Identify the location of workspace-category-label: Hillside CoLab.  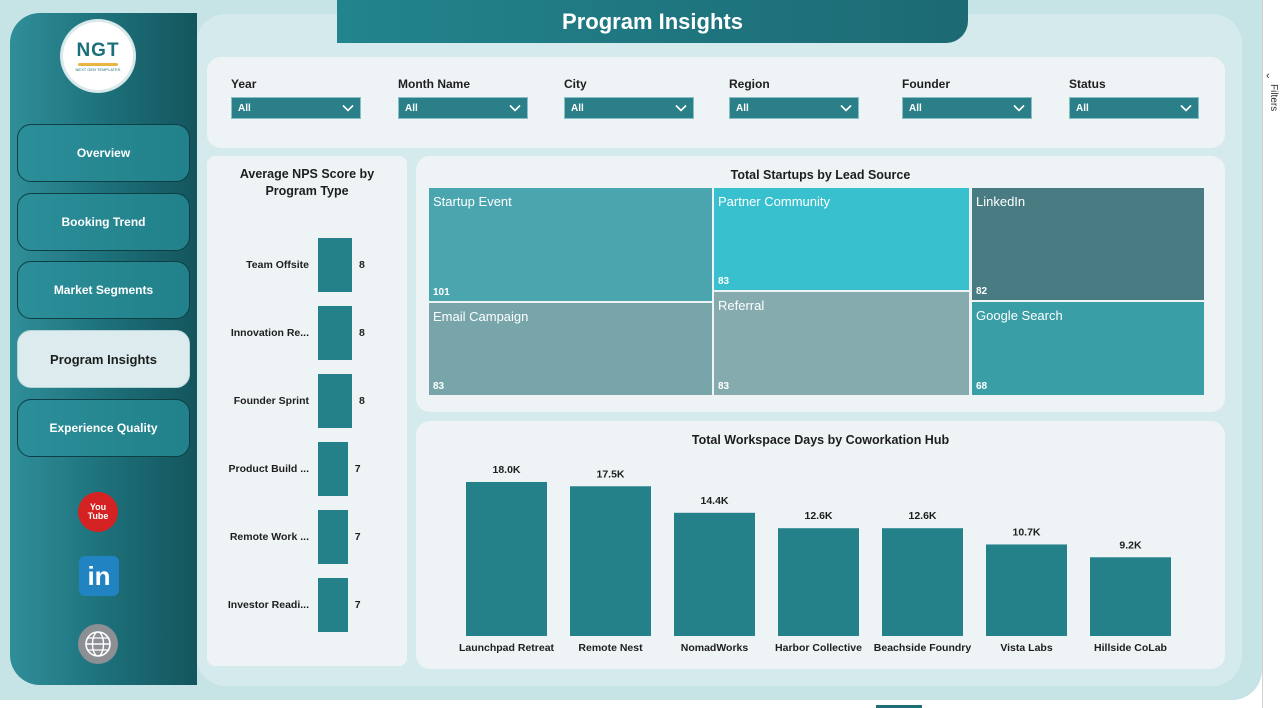
(1130, 648).